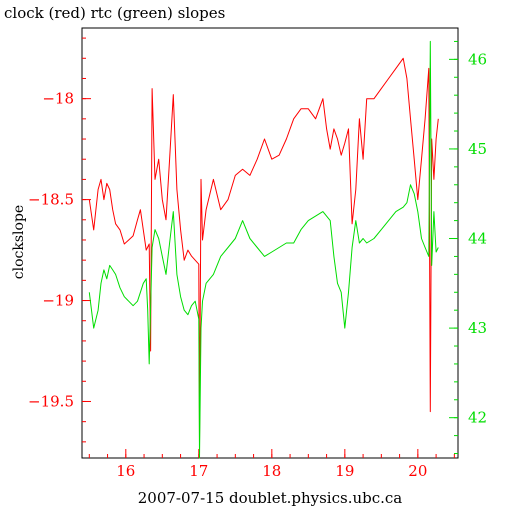  Describe the element at coordinates (477, 418) in the screenshot. I see `y2-tick-label: 42` at that location.